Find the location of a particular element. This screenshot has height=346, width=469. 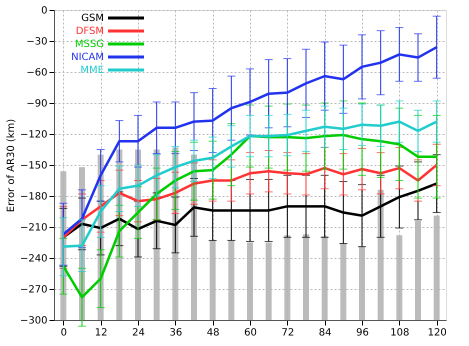

y-tick-label: −30 is located at coordinates (37, 42).